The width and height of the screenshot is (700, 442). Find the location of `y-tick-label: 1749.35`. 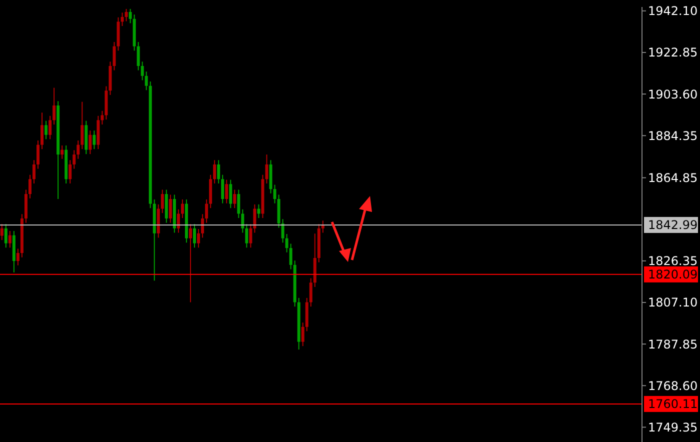

y-tick-label: 1749.35 is located at coordinates (673, 427).